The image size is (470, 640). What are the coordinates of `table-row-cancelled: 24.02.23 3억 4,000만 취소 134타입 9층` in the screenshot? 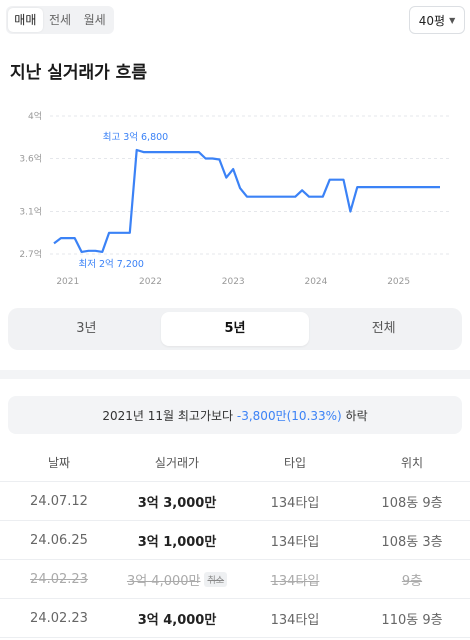 It's located at (235, 579).